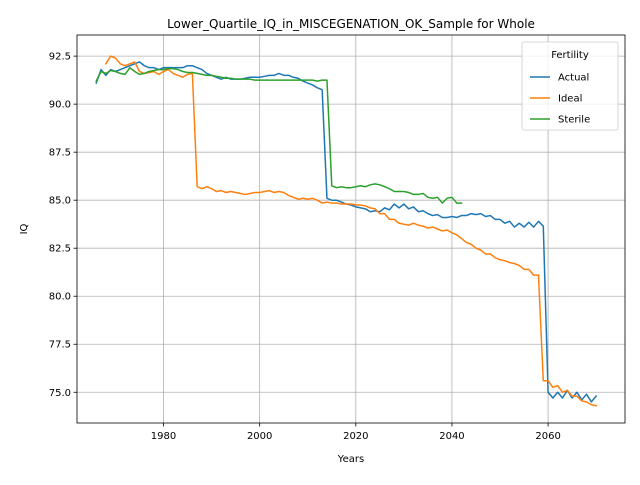 The image size is (640, 485). What do you see at coordinates (355, 436) in the screenshot?
I see `x-tick-label: 2020` at bounding box center [355, 436].